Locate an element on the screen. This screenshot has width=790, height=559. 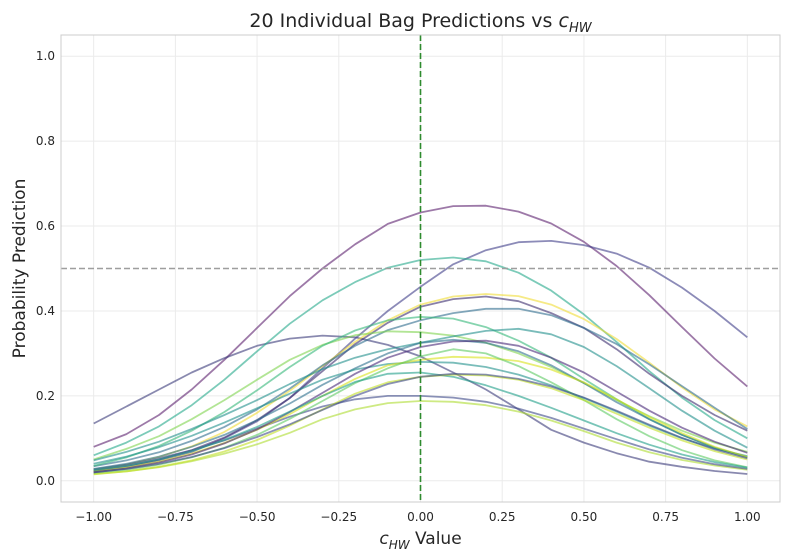
x-tick-label: −1.00 is located at coordinates (93, 517).